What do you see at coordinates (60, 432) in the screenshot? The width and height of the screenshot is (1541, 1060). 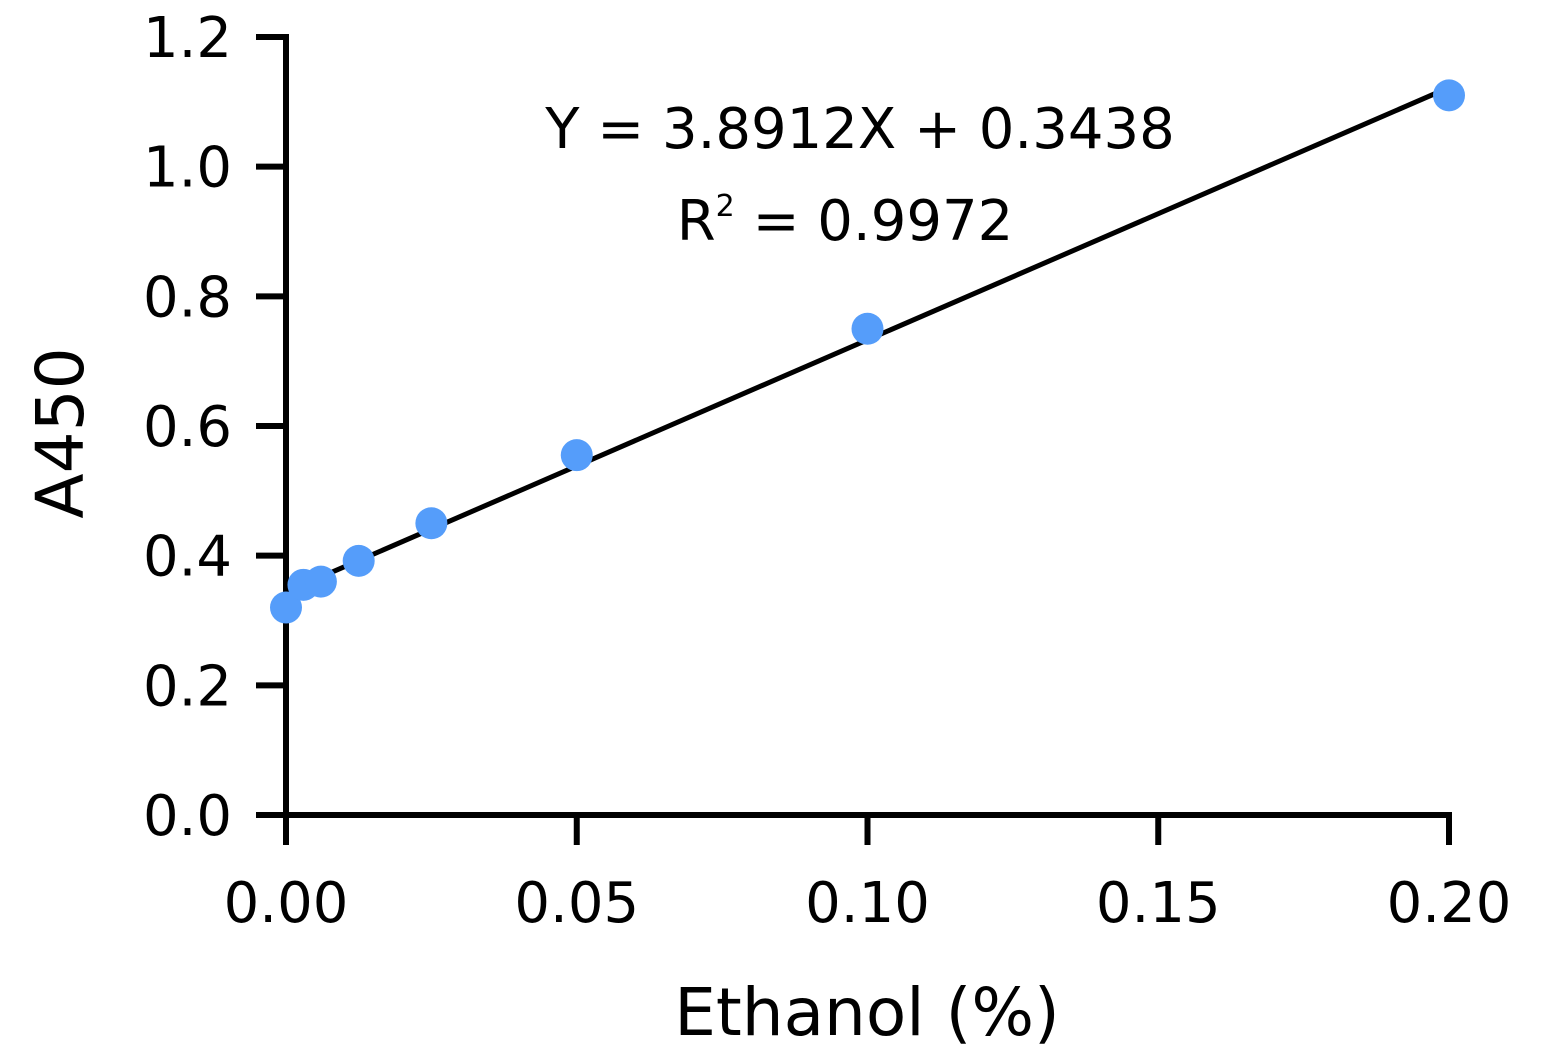 I see `y-axis-title: A450` at bounding box center [60, 432].